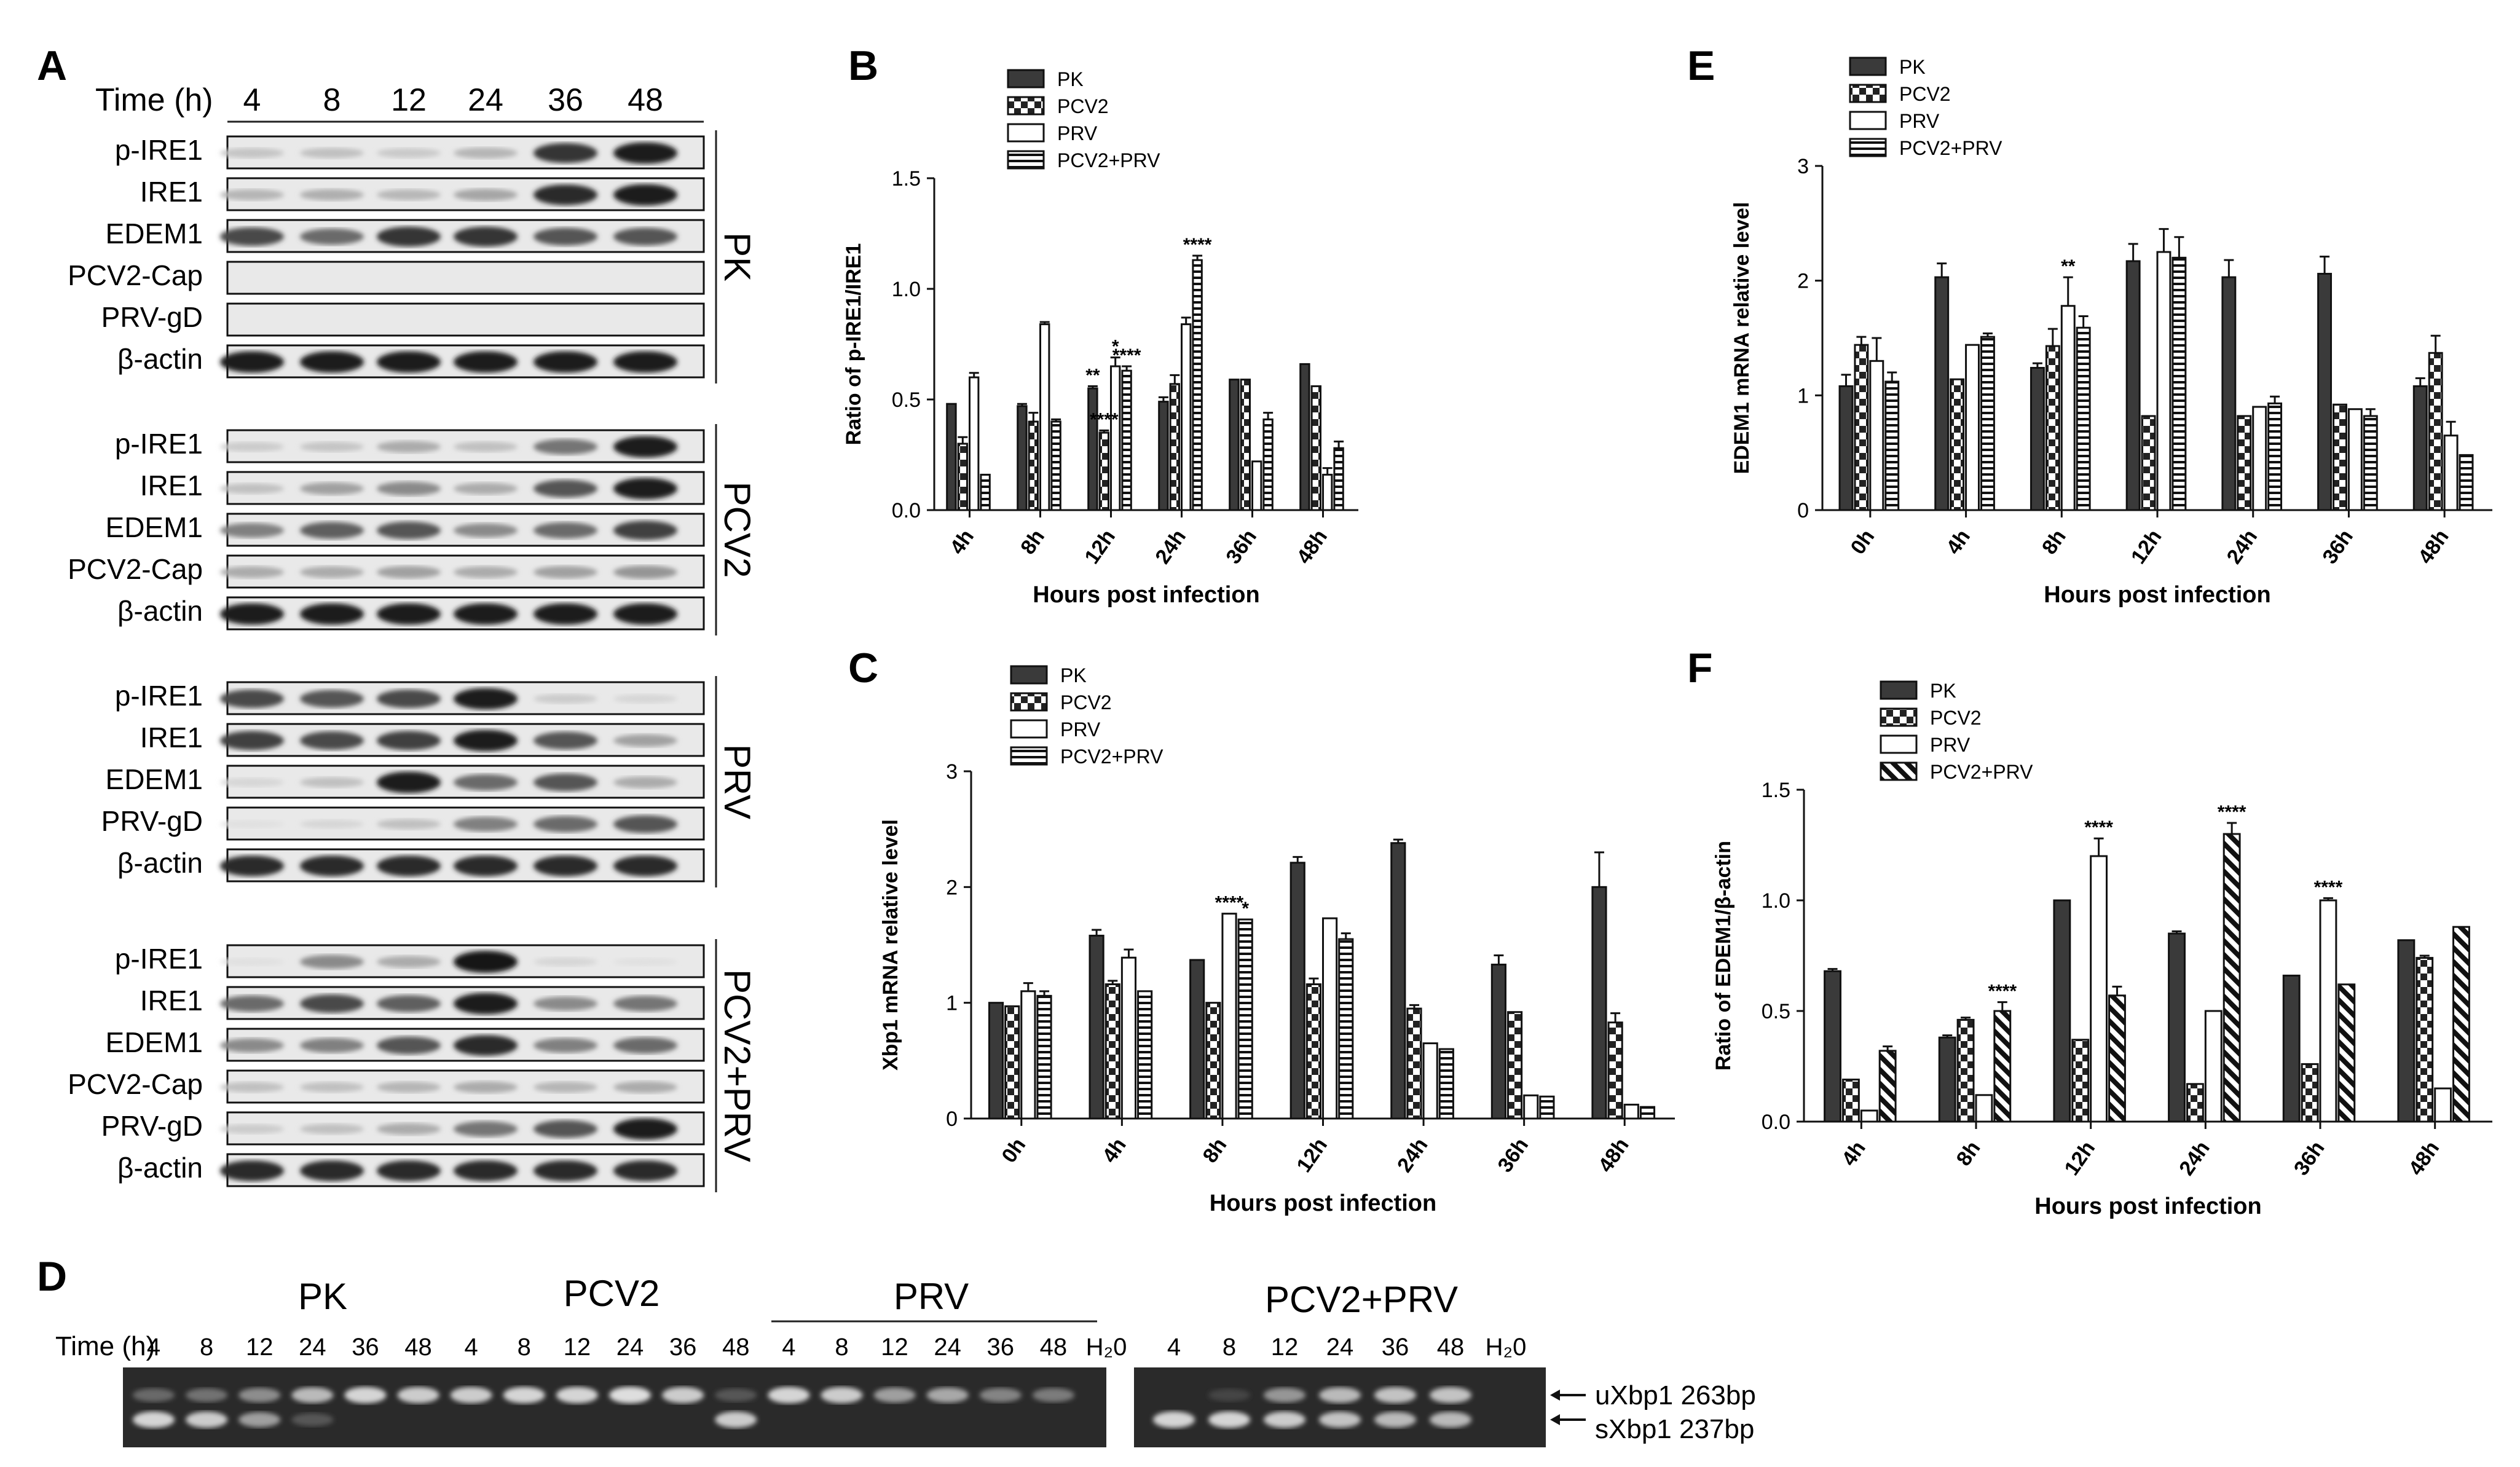  Describe the element at coordinates (737, 781) in the screenshot. I see `blot-group-label: PRV` at that location.